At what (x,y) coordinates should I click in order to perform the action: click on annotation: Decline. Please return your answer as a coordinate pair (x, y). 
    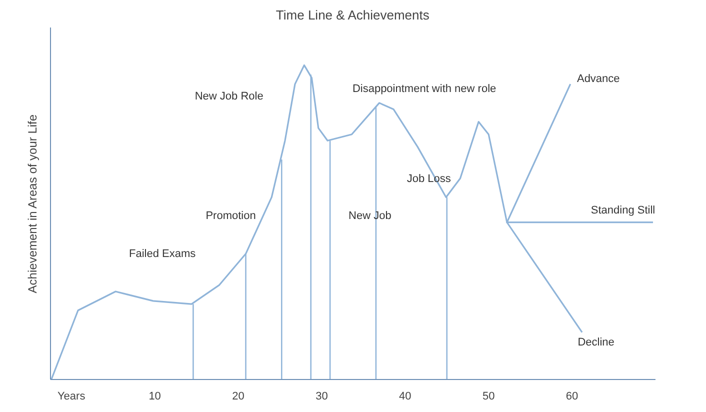
    Looking at the image, I should click on (596, 342).